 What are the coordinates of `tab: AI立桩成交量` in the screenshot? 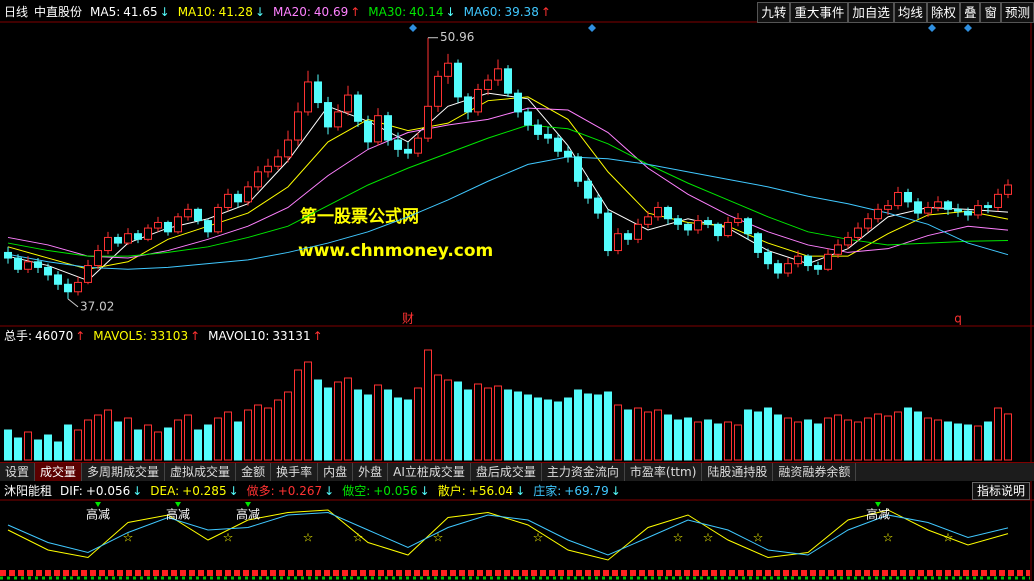 It's located at (429, 472).